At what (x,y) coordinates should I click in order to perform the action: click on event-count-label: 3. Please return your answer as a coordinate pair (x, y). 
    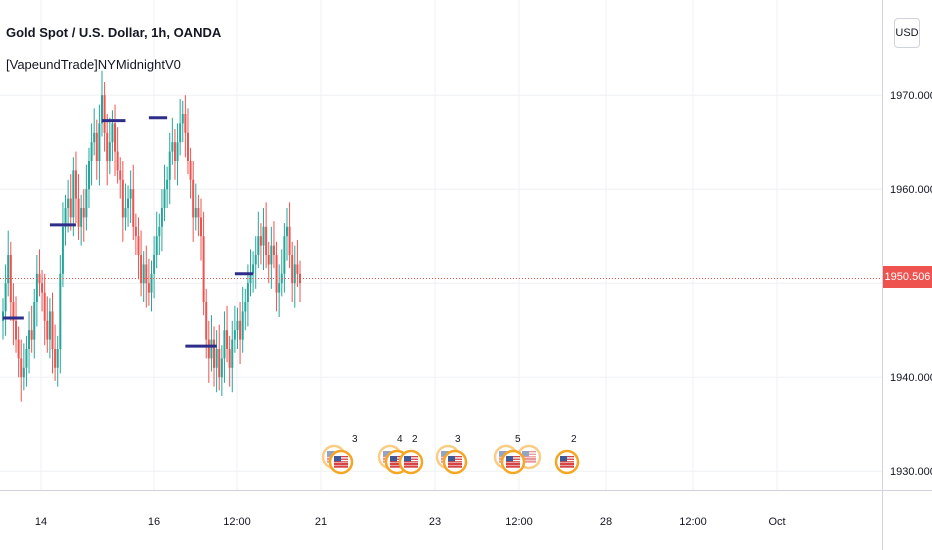
    Looking at the image, I should click on (355, 439).